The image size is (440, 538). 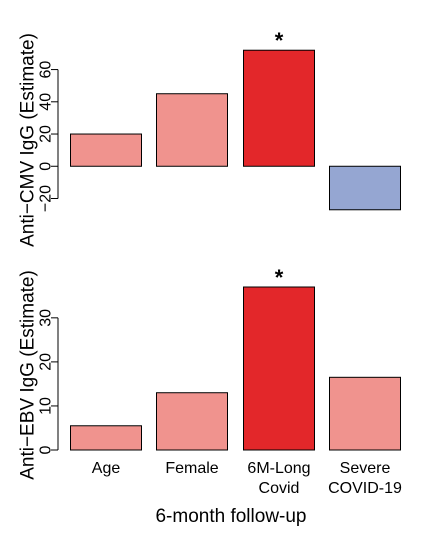 What do you see at coordinates (46, 198) in the screenshot?
I see `y-tick-label: −20` at bounding box center [46, 198].